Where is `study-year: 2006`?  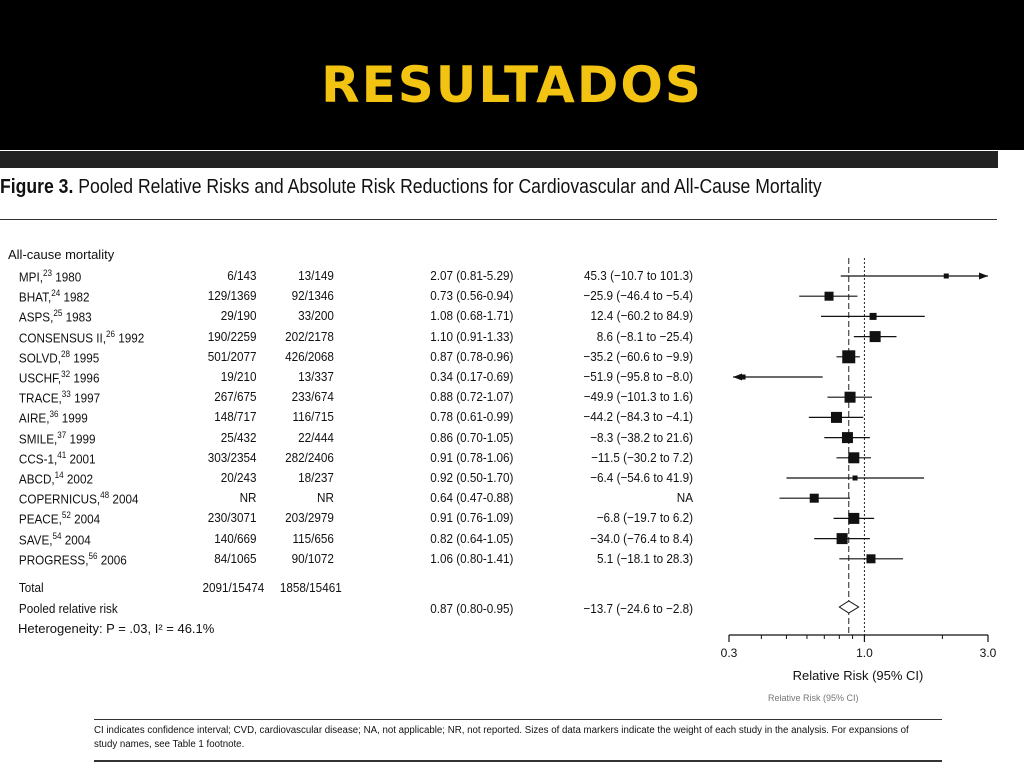 study-year: 2006 is located at coordinates (112, 560).